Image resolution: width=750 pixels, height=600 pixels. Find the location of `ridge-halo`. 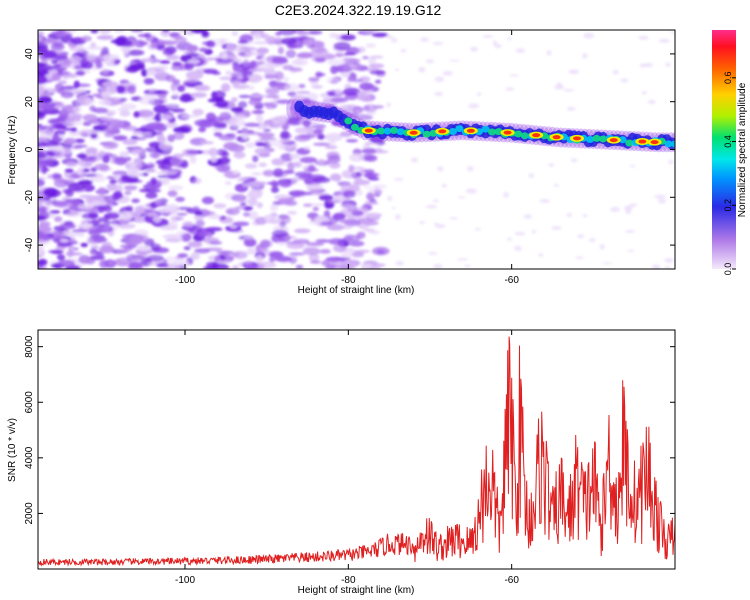

ridge-halo is located at coordinates (291, 108).